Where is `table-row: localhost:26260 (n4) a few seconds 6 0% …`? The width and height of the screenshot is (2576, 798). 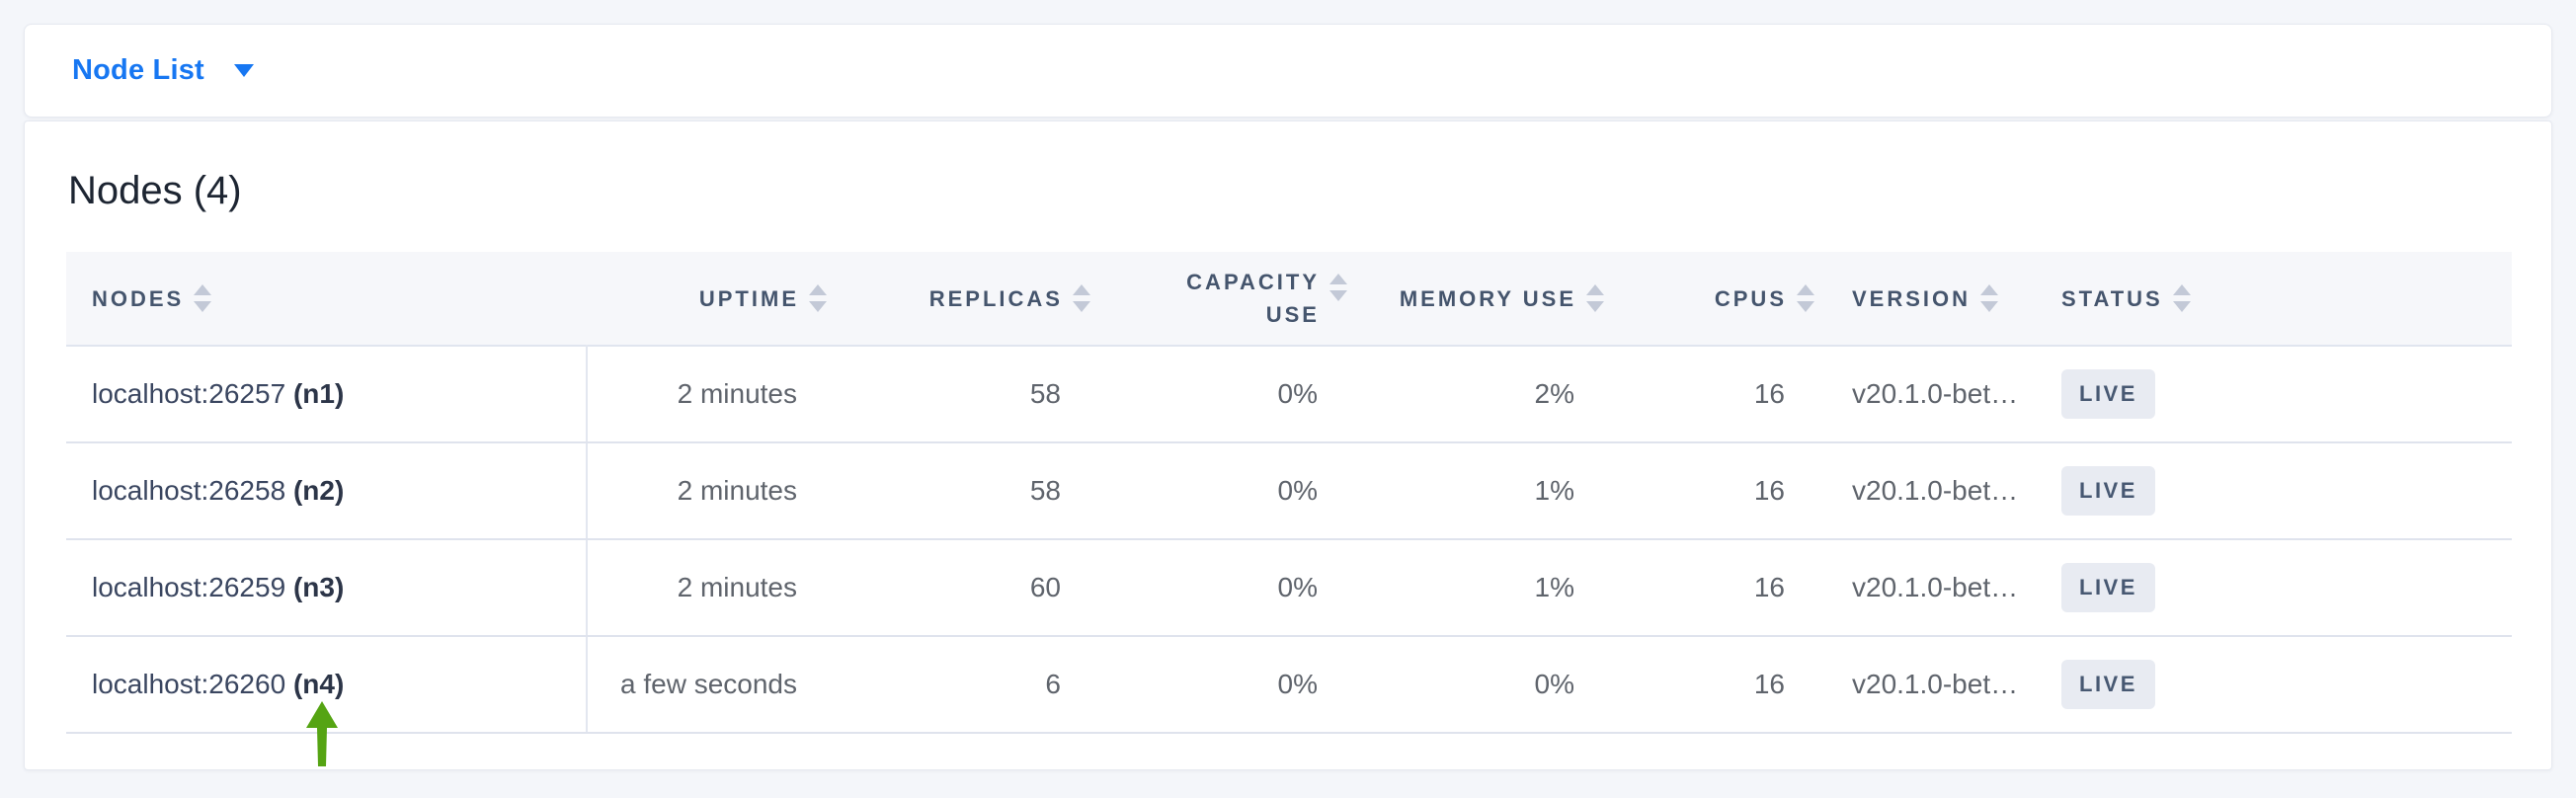
table-row: localhost:26260 (n4) a few seconds 6 0% … is located at coordinates (1289, 685).